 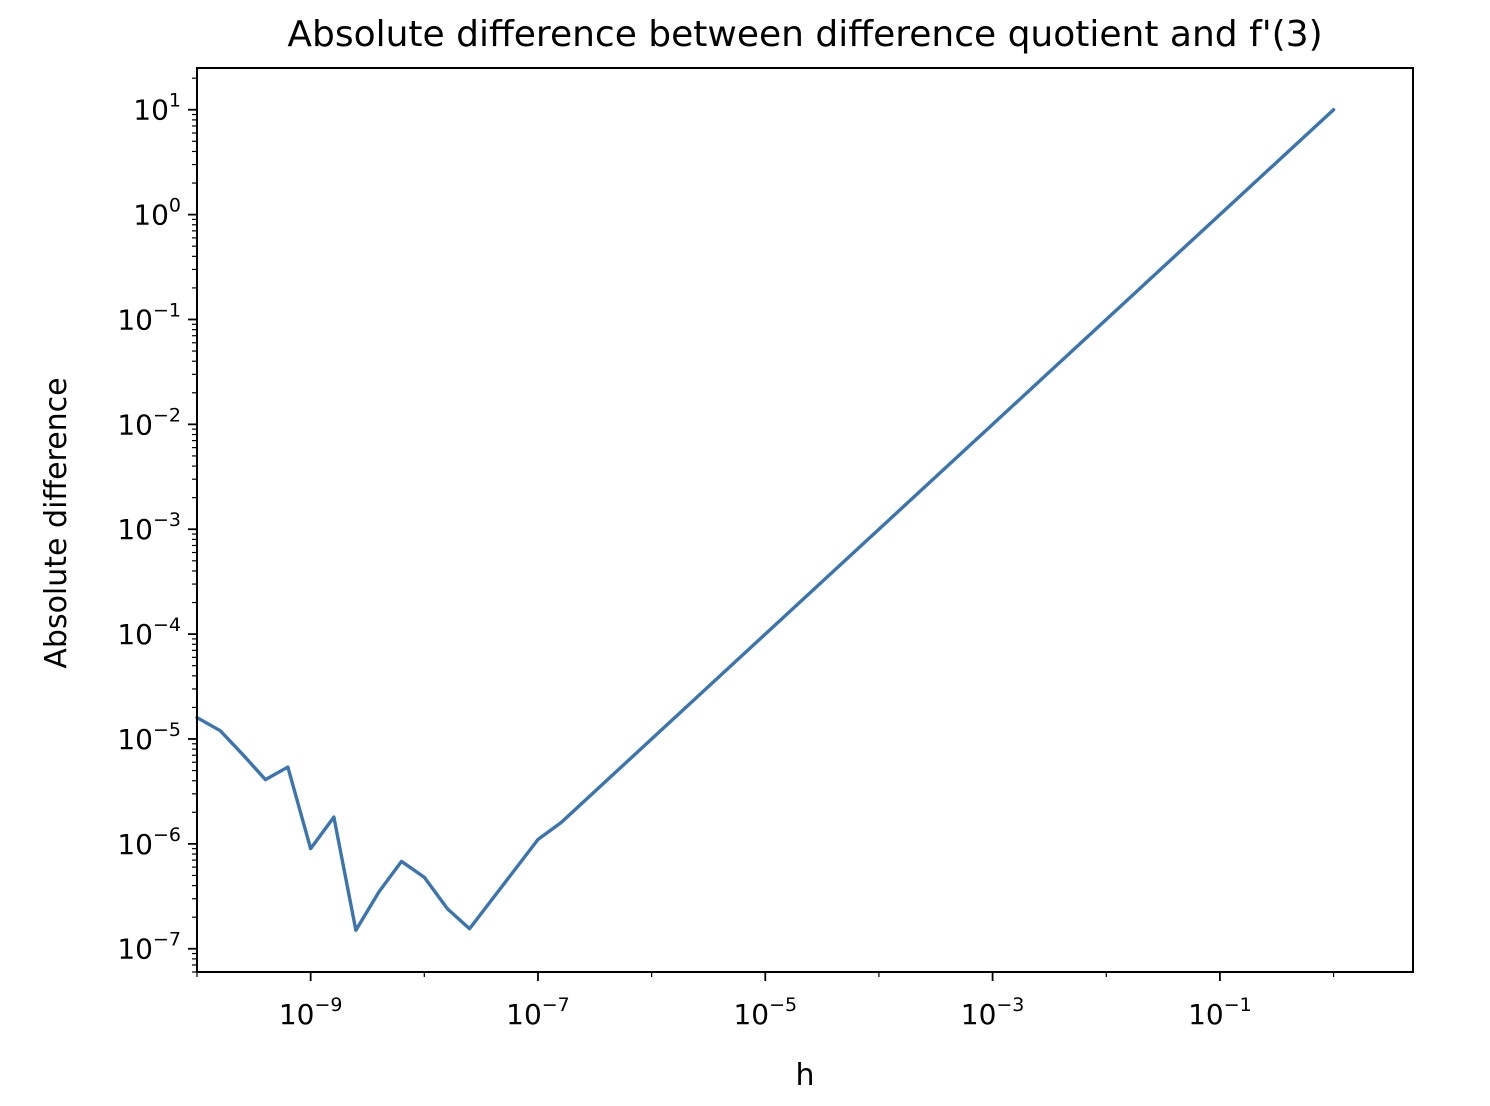 What do you see at coordinates (167, 730) in the screenshot?
I see `y-tick-exponent: −5` at bounding box center [167, 730].